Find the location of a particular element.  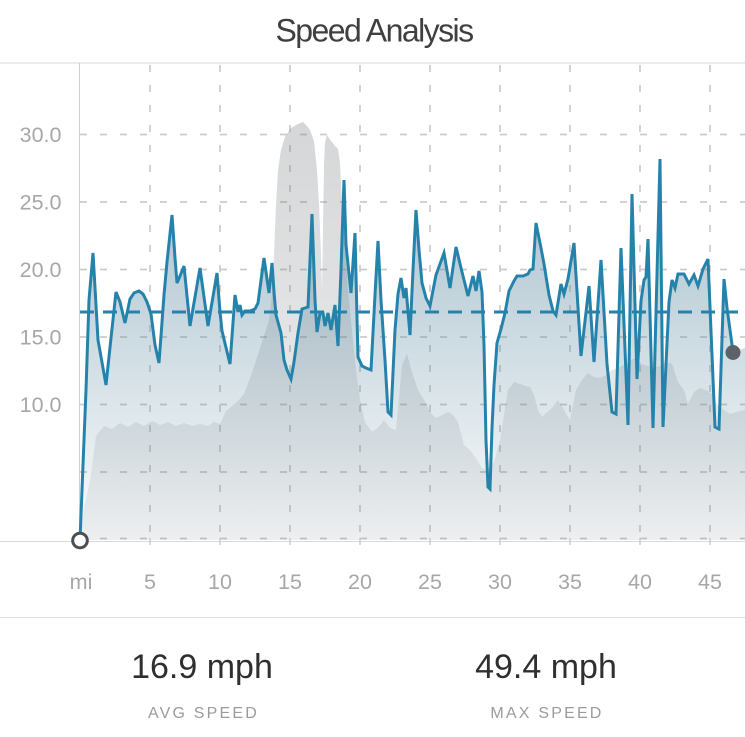

svg-text: 15 is located at coordinates (290, 582).